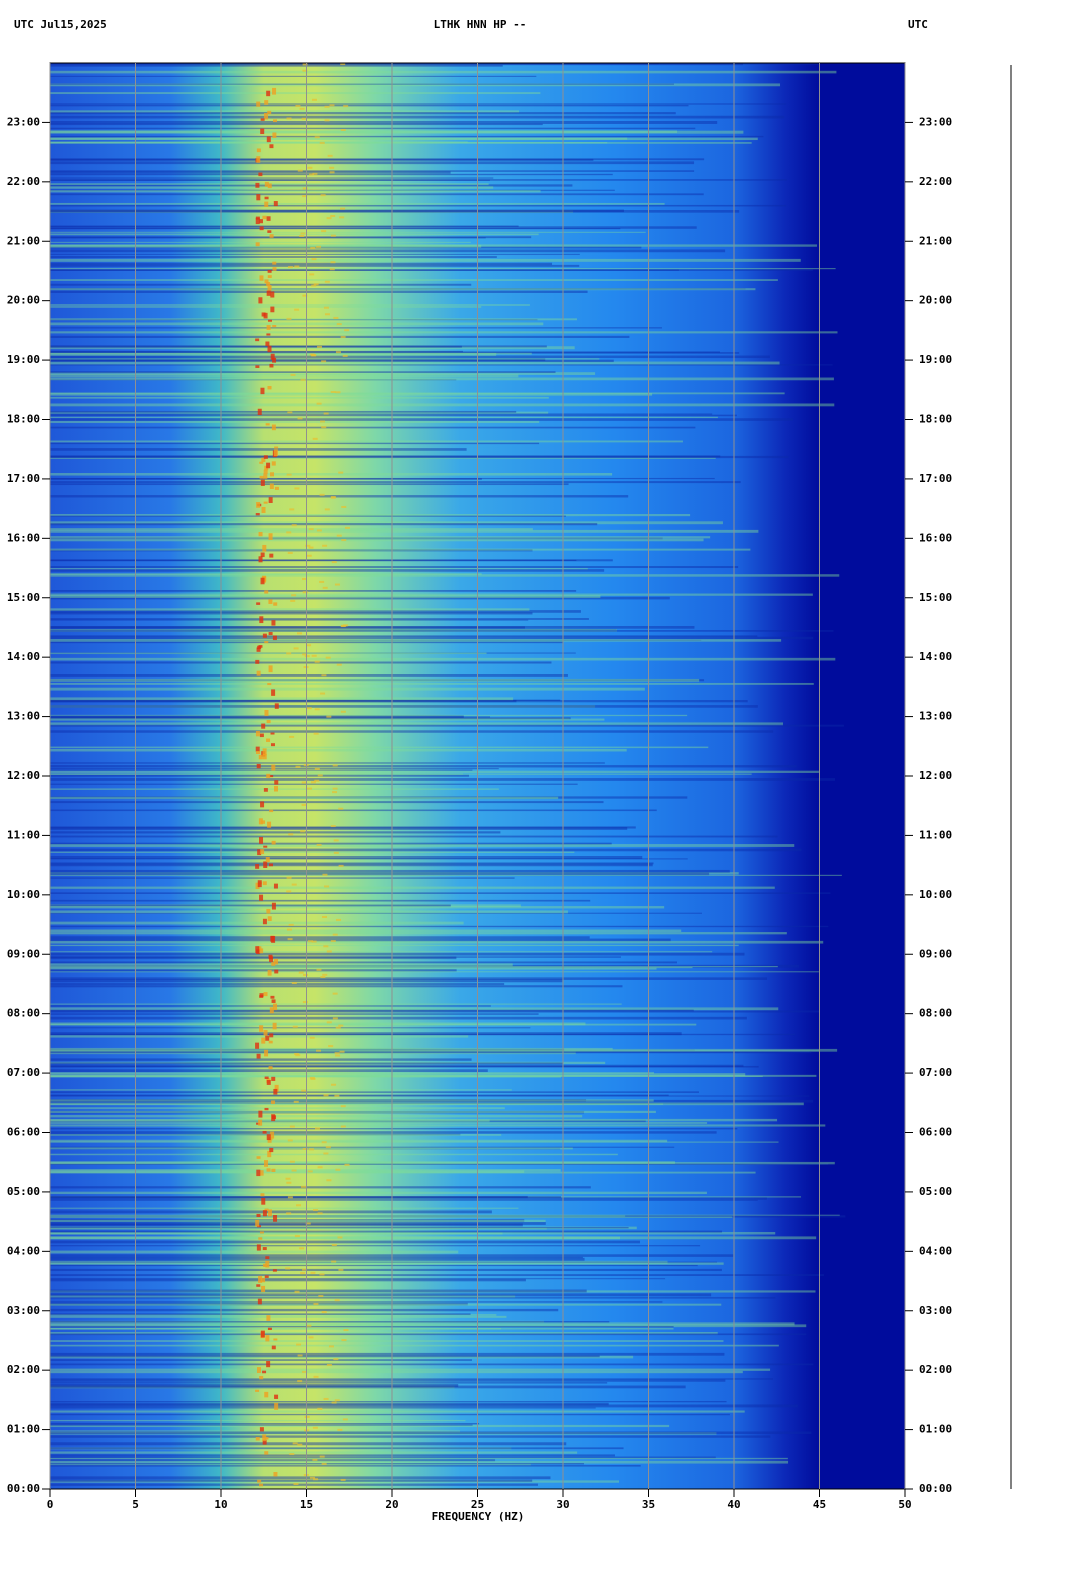  Describe the element at coordinates (935, 775) in the screenshot. I see `y-tick-label: 12:00` at that location.